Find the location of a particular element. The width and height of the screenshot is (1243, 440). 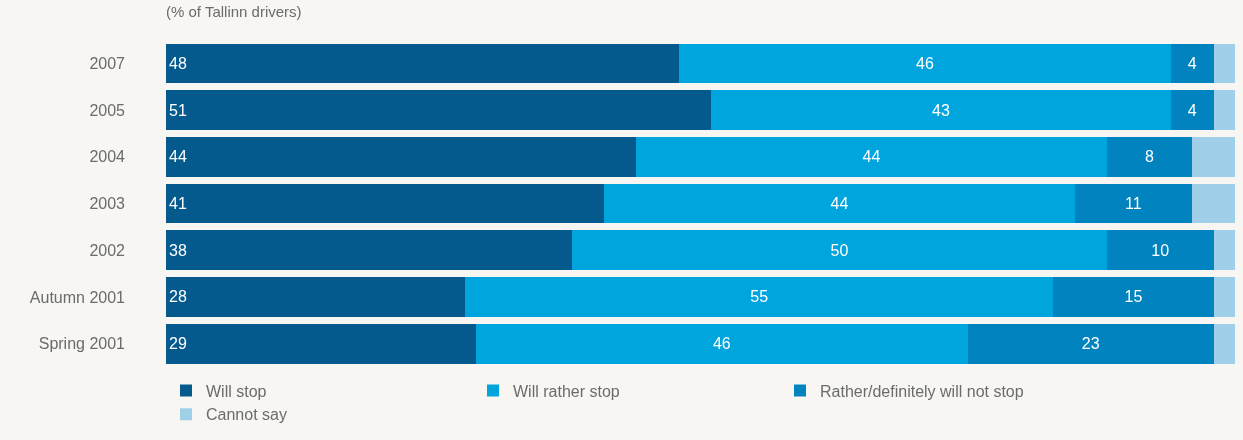

data-label: 43 is located at coordinates (941, 110).